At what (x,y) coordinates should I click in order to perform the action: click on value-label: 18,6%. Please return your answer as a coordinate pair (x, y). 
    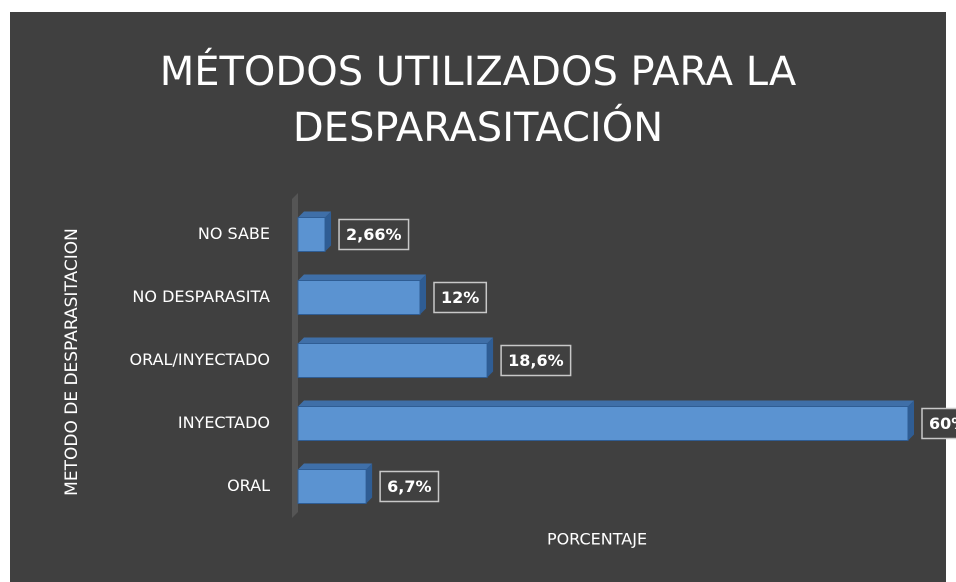
    Looking at the image, I should click on (536, 360).